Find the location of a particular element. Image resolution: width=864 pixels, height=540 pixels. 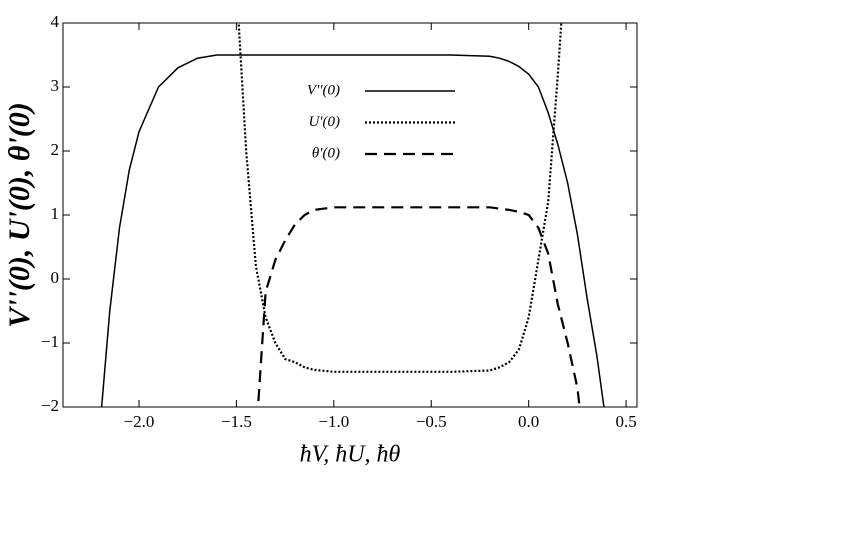

y-tick-label: 1 is located at coordinates (55, 213).